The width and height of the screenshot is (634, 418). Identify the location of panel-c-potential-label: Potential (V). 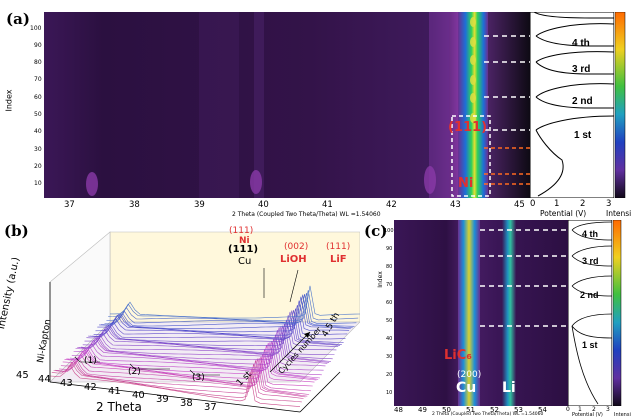
(587, 415).